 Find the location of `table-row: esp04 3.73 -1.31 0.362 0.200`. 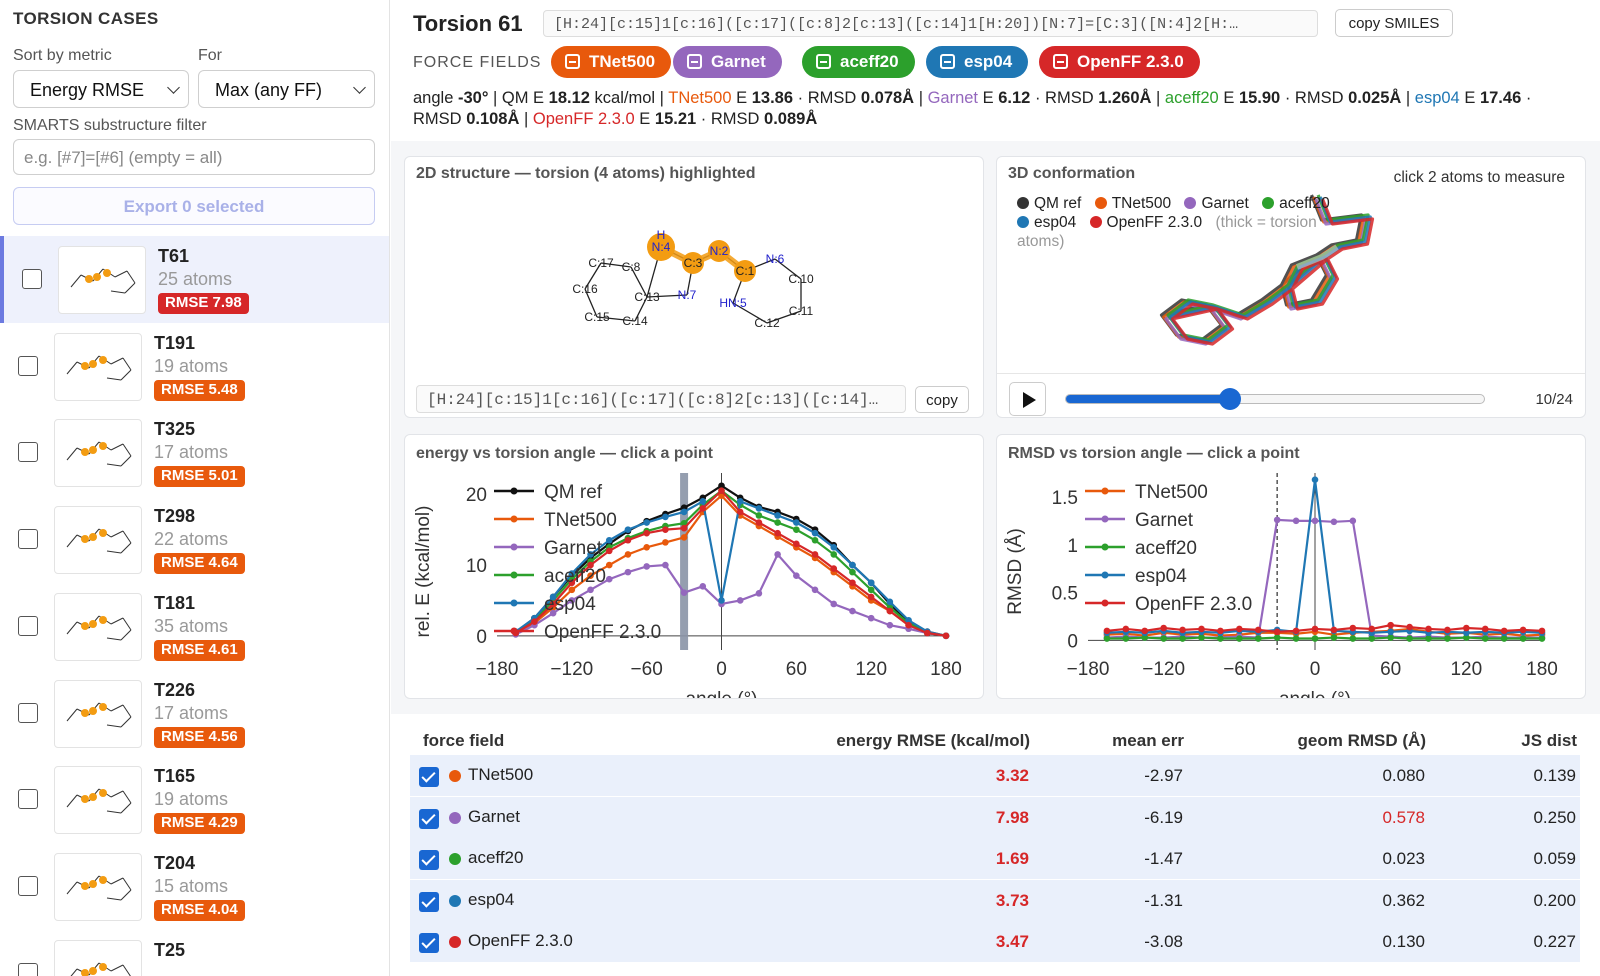

table-row: esp04 3.73 -1.31 0.362 0.200 is located at coordinates (995, 900).